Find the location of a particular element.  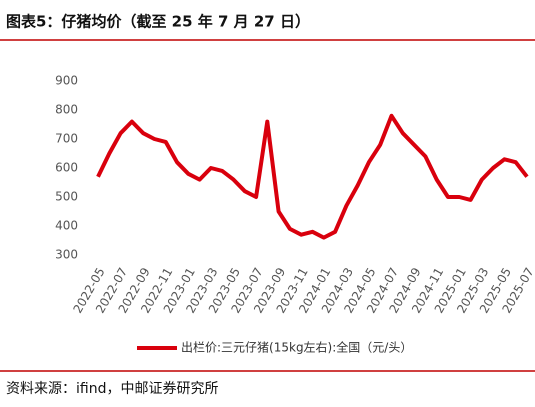

legend-label: 出栏价:三元仔猪(15kg左右):全国（元/头） is located at coordinates (296, 347).